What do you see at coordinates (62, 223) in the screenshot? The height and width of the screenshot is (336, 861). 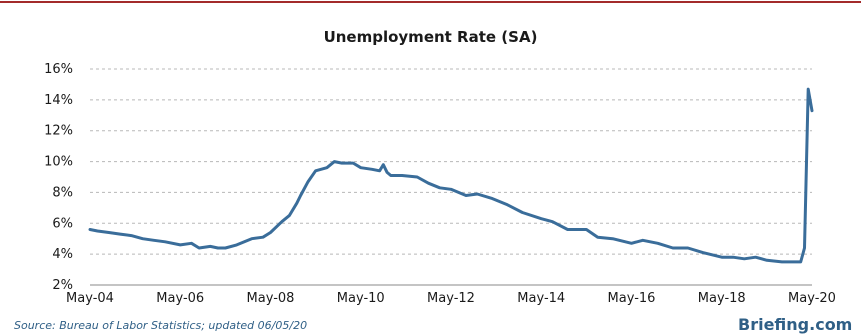 I see `y-tick-label: 6%` at bounding box center [62, 223].